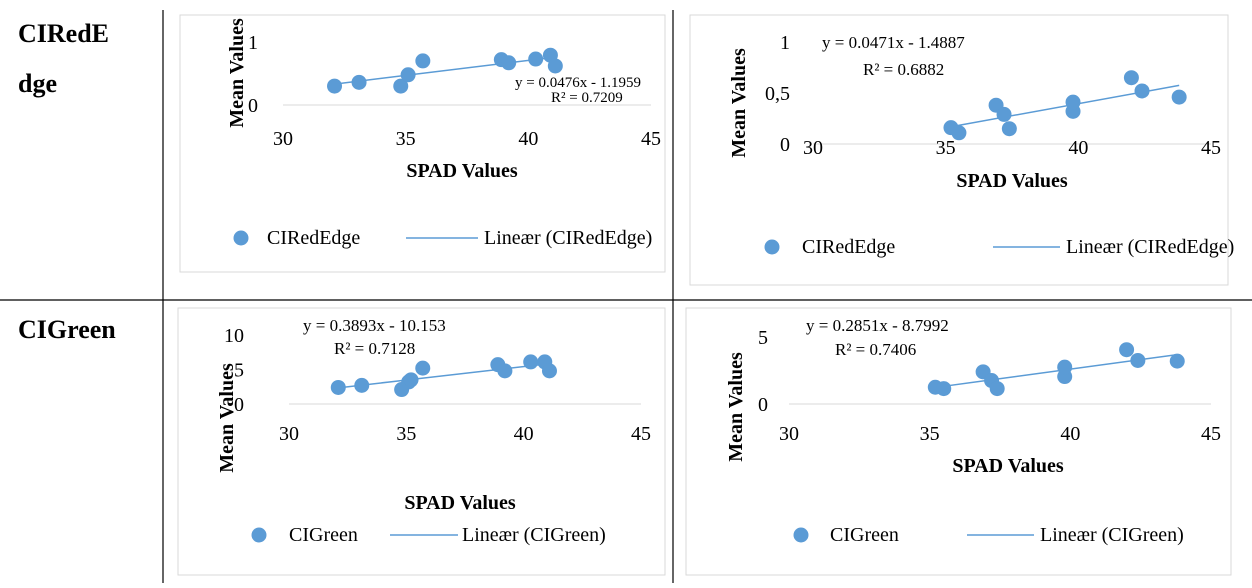  What do you see at coordinates (63, 33) in the screenshot?
I see `row-label-line1: CIRedE` at bounding box center [63, 33].